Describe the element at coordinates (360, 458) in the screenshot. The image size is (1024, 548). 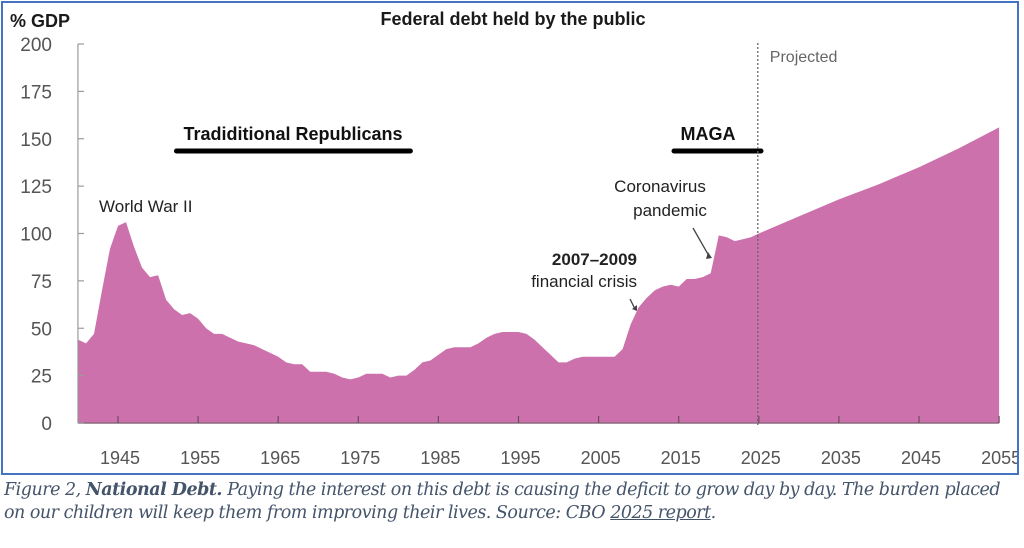
I see `x-tick-label: 1975` at that location.